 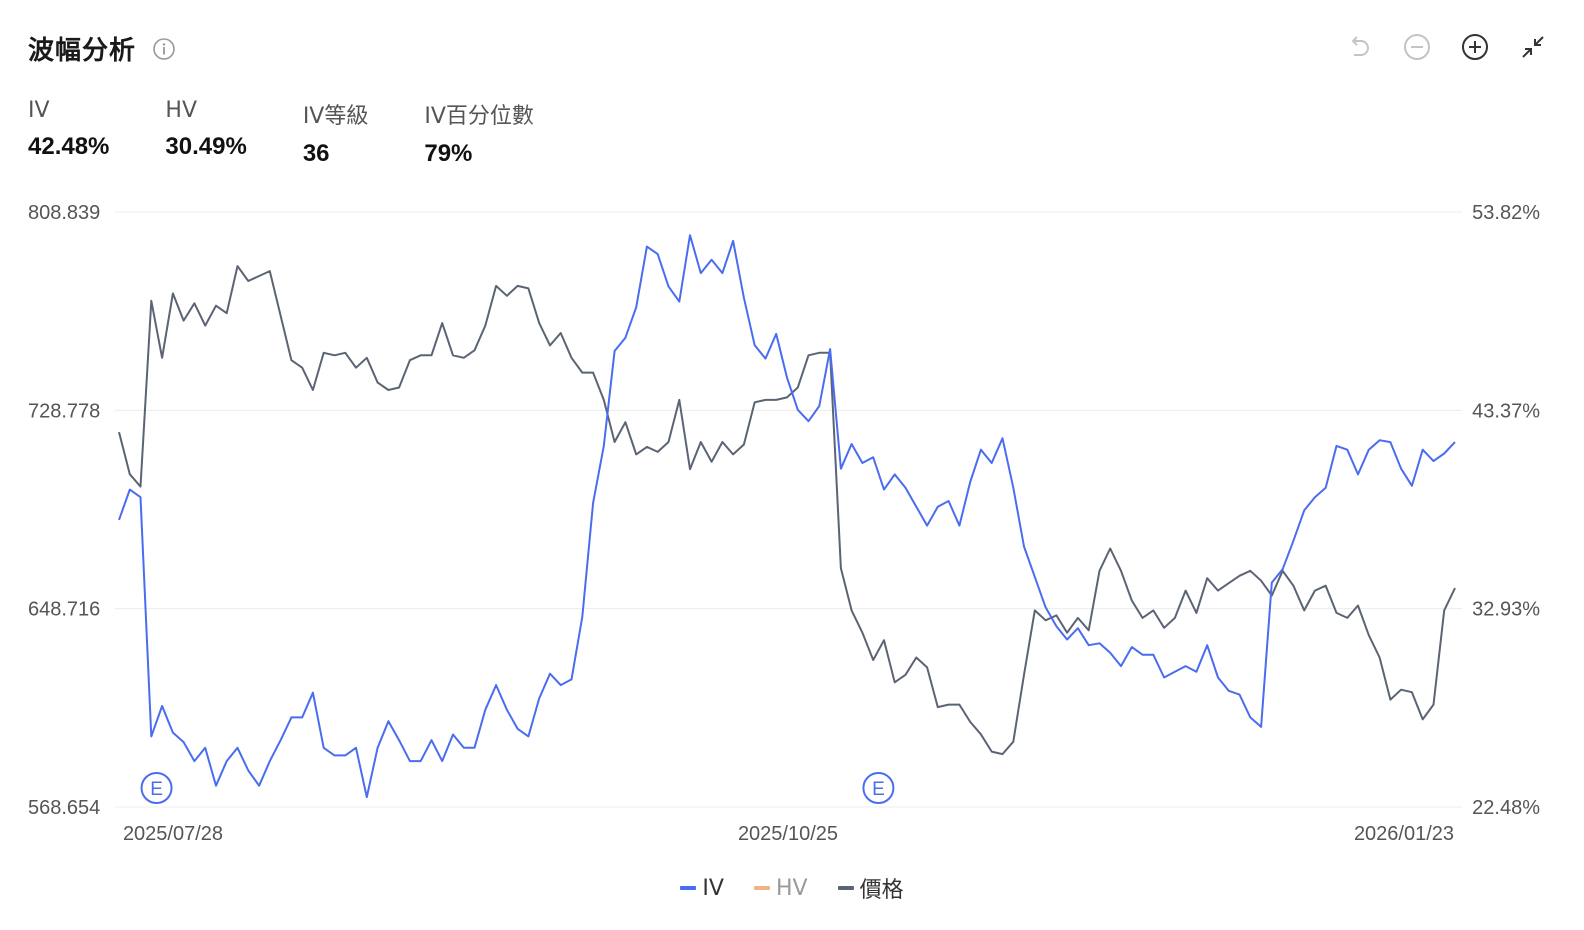 I want to click on stat-value: 79%, so click(x=448, y=153).